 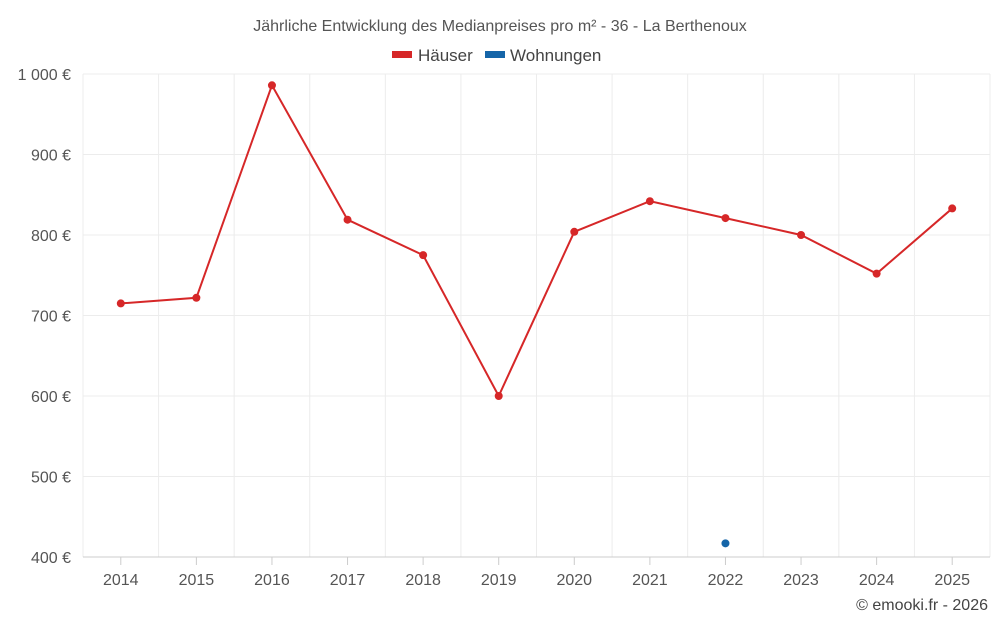 What do you see at coordinates (347, 219) in the screenshot?
I see `data-point-0-2017` at bounding box center [347, 219].